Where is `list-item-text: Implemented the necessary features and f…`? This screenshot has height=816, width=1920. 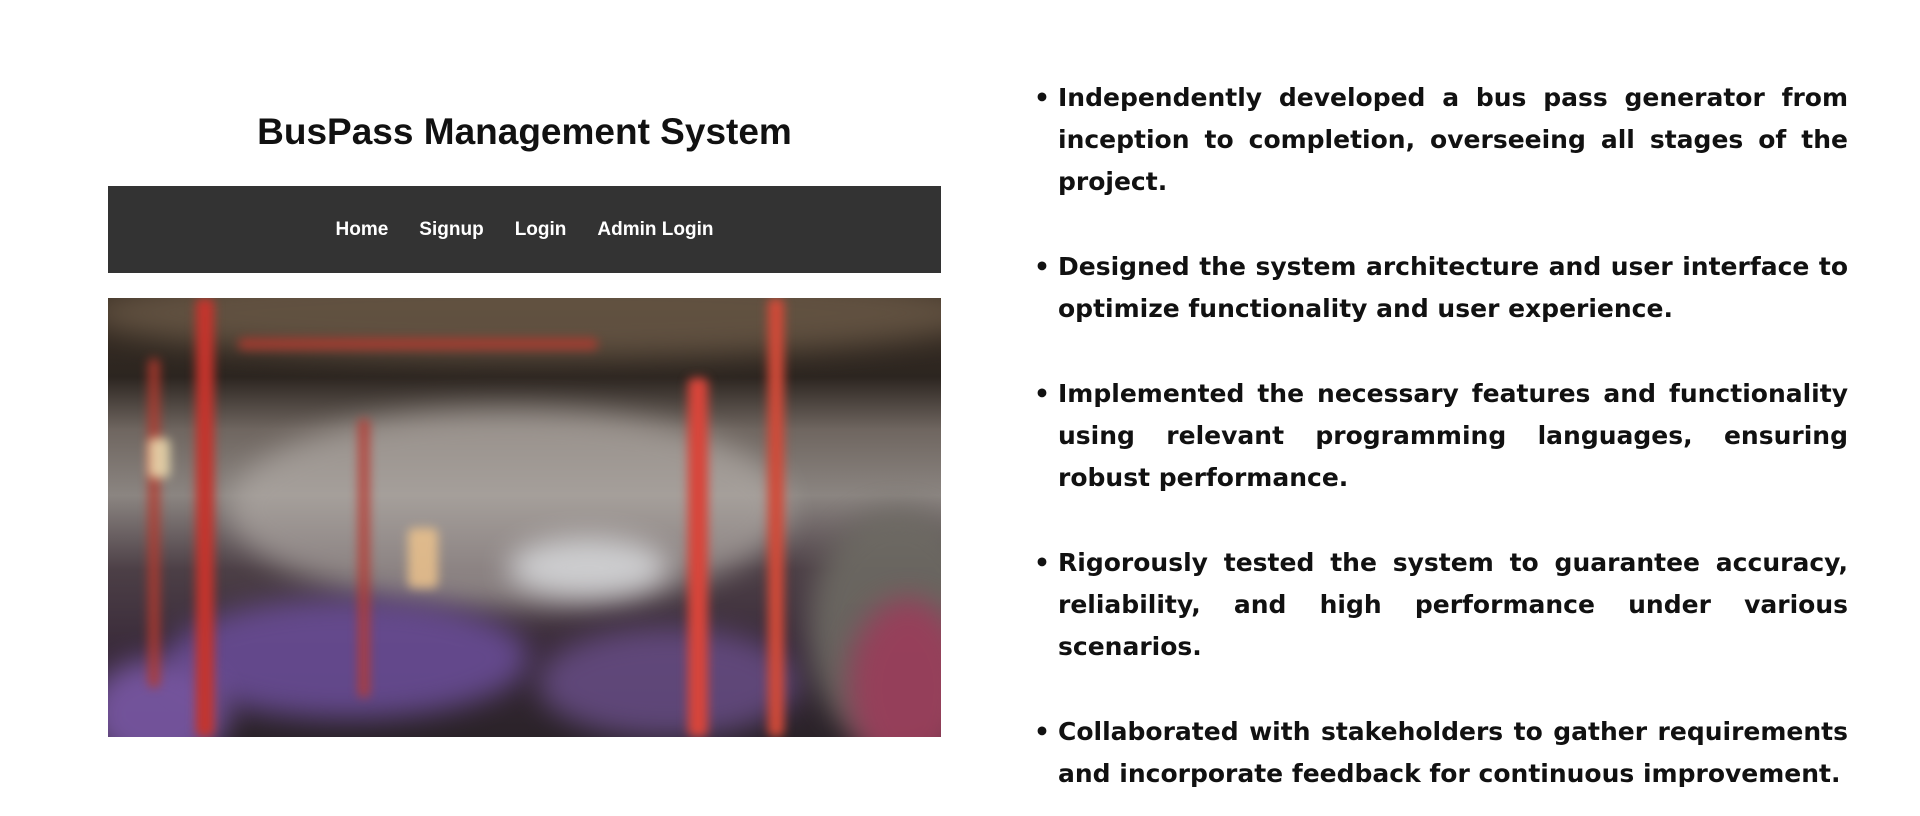 list-item-text: Implemented the necessary features and f… is located at coordinates (1453, 435).